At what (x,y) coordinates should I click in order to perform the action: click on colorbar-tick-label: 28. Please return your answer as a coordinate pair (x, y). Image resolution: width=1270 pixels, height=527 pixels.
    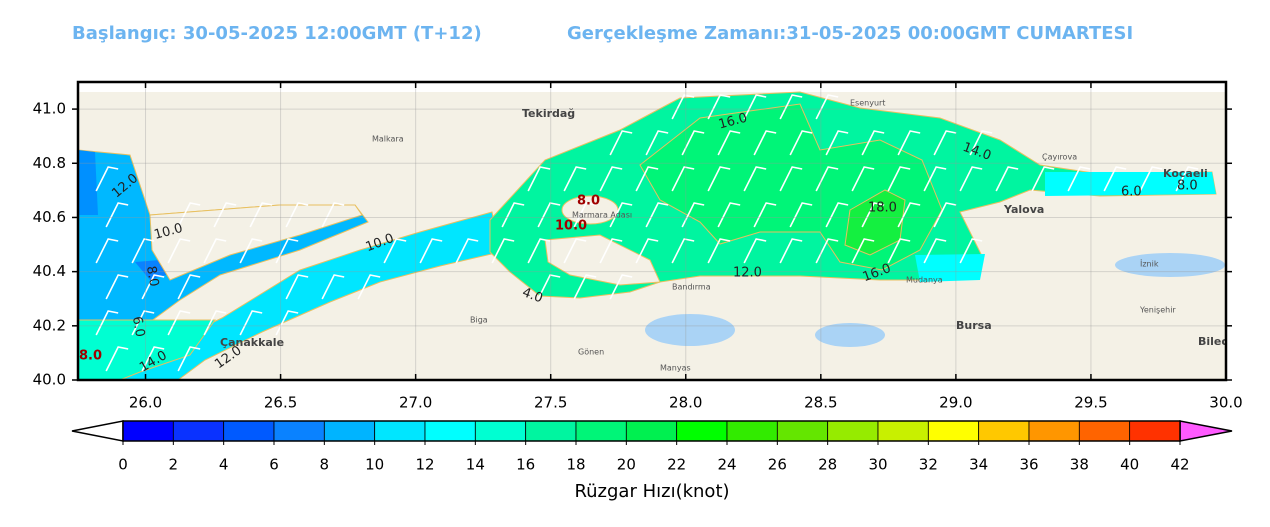
    Looking at the image, I should click on (827, 465).